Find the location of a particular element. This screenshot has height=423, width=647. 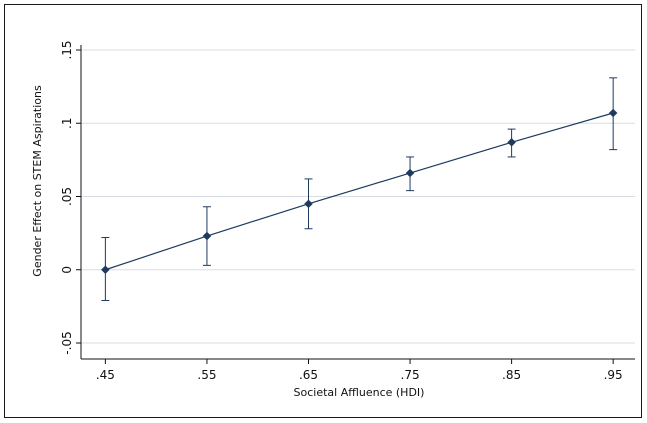

y-tick-label: .15 is located at coordinates (67, 49).